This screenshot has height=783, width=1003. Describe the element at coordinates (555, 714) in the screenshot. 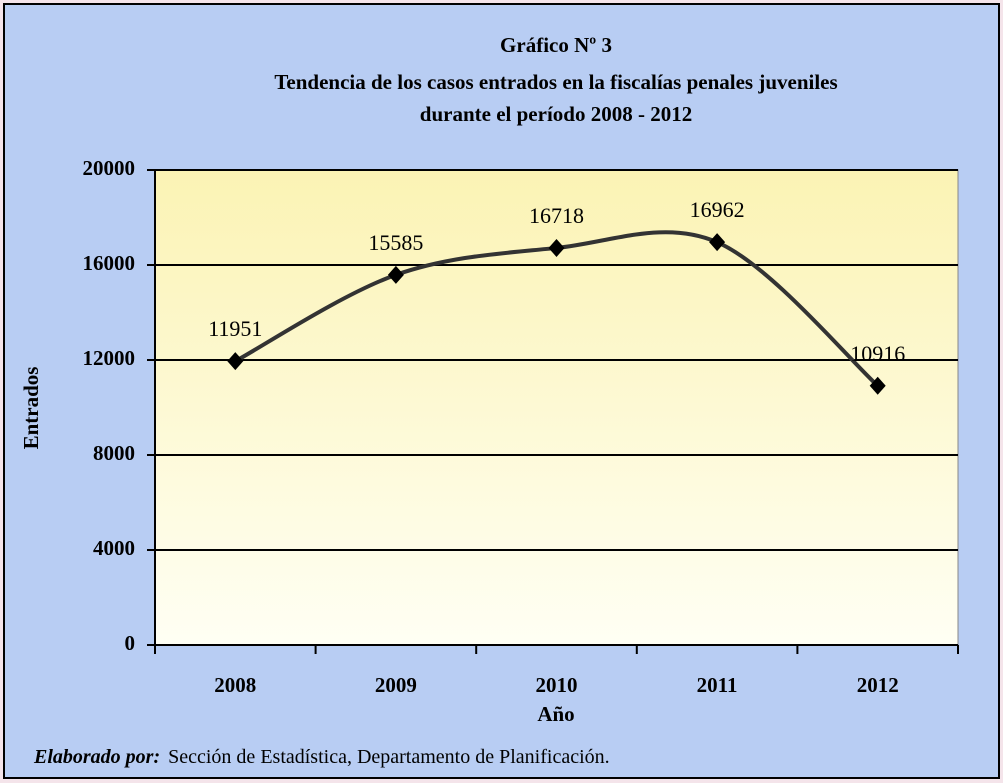

I see `x-axis-label: Año` at that location.